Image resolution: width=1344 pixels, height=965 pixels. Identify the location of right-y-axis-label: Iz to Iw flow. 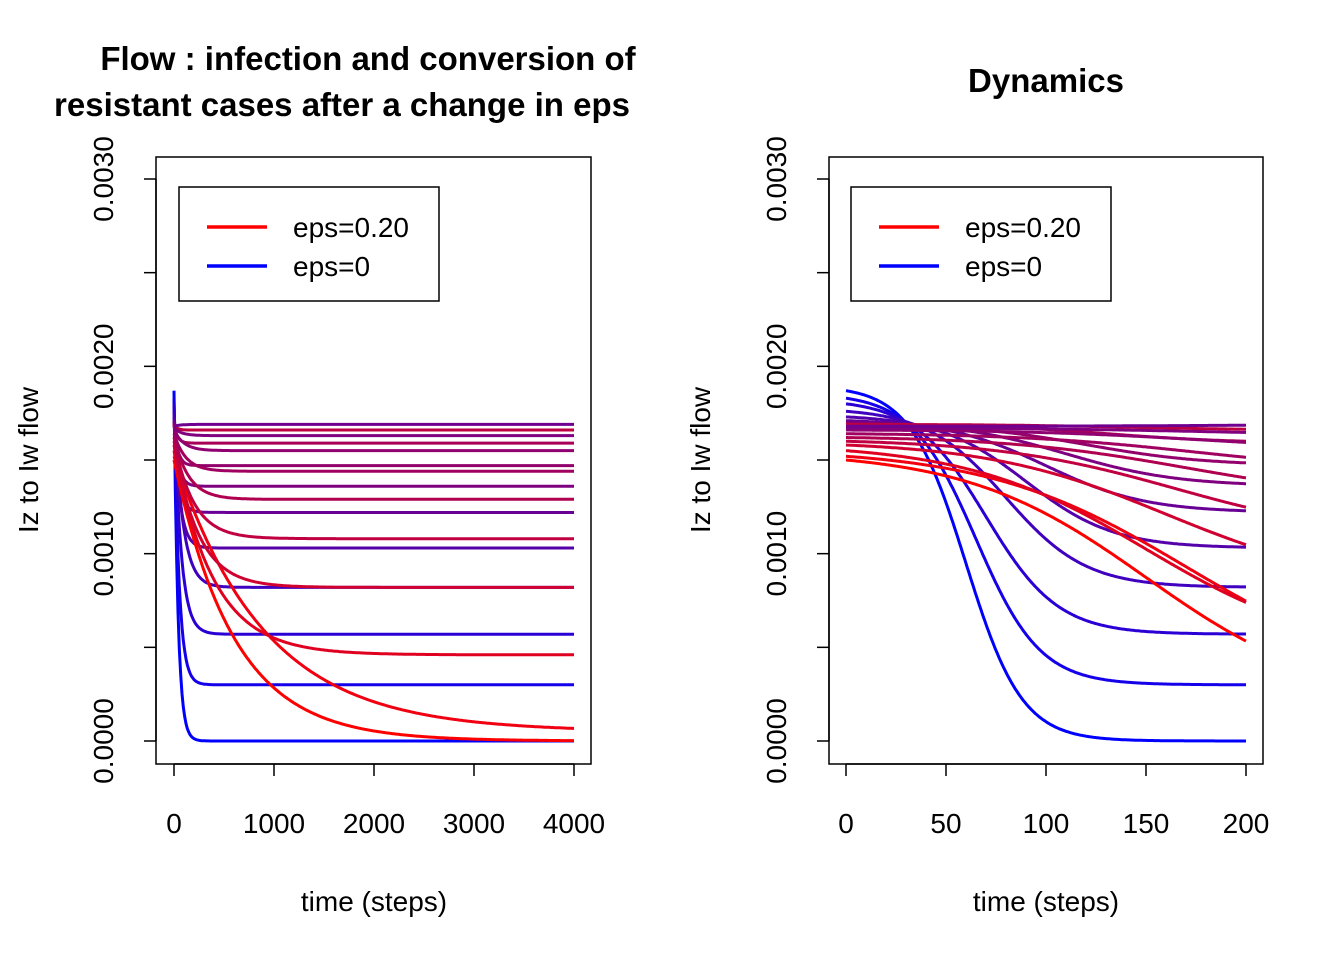
(700, 459).